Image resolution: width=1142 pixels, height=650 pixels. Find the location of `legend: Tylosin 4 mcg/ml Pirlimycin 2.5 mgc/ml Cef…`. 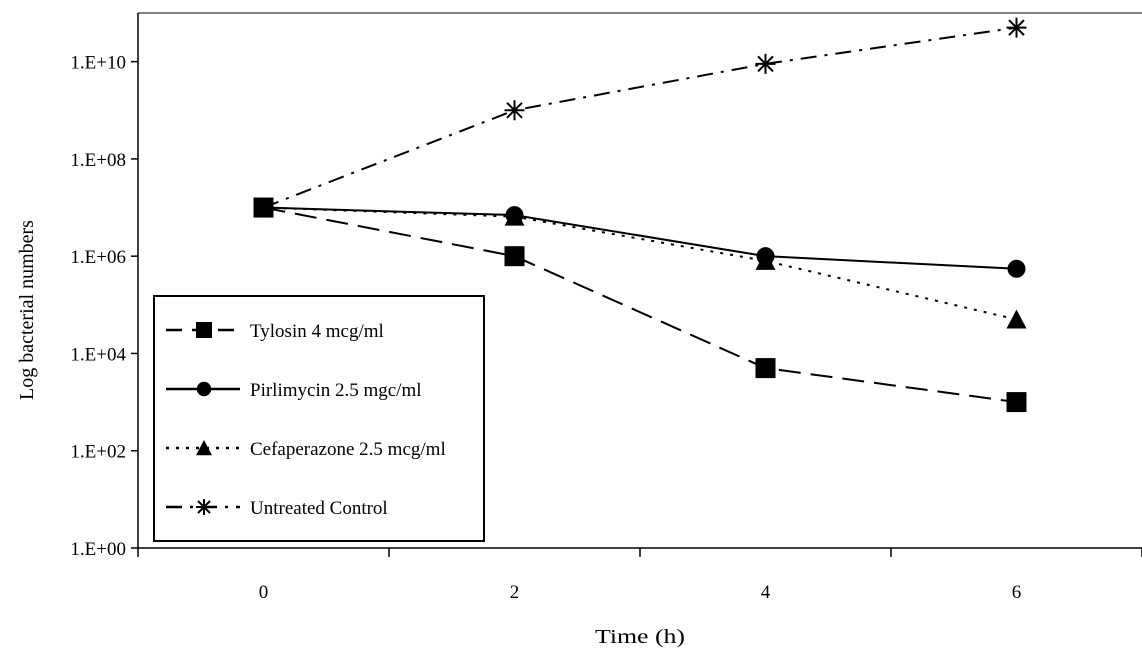

legend: Tylosin 4 mcg/ml Pirlimycin 2.5 mgc/ml Cef… is located at coordinates (319, 418).